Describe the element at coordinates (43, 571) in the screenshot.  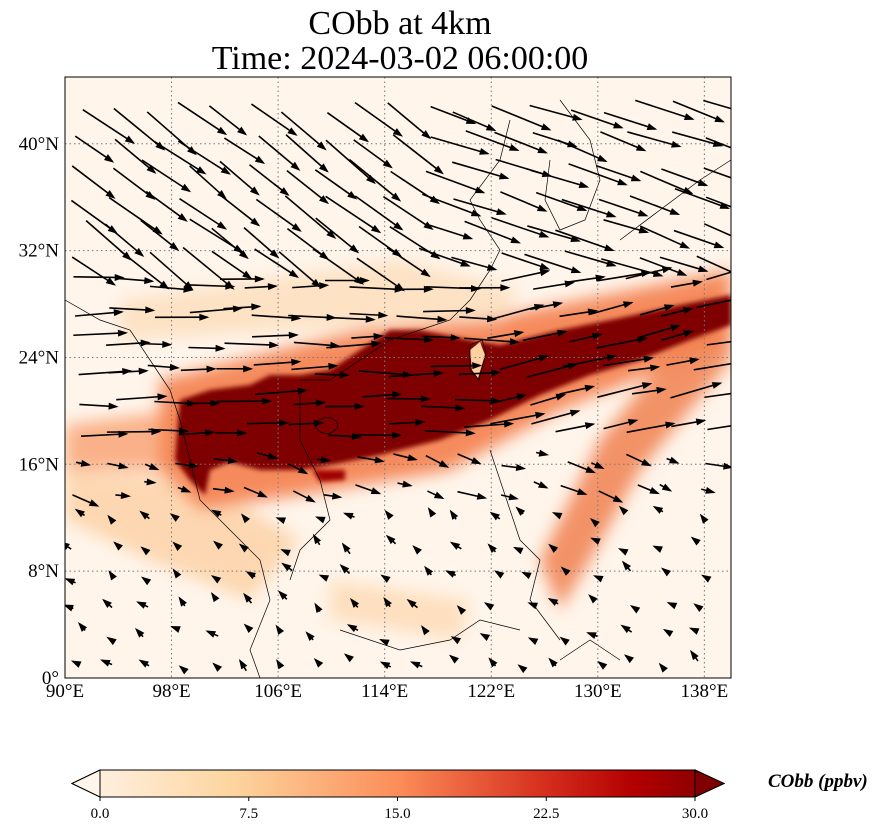
I see `lat-tick-label: 8°N` at that location.